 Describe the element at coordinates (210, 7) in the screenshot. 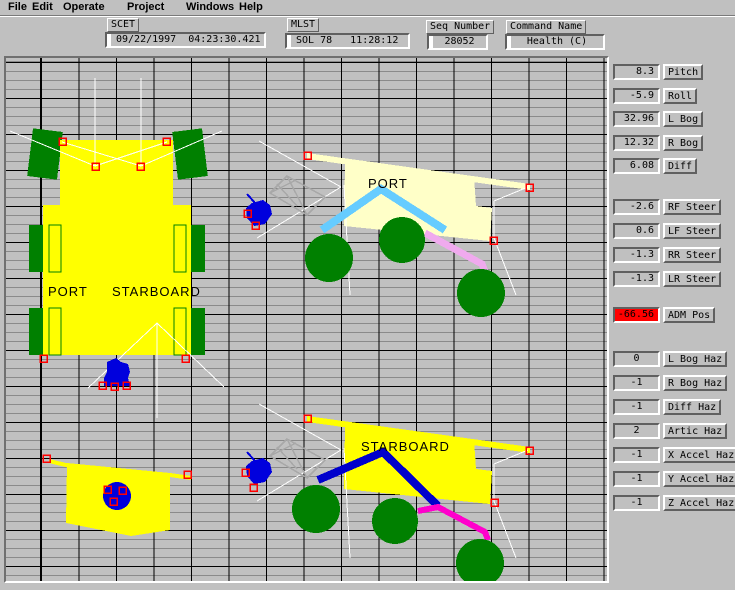

I see `menu-item-windows: Windows` at that location.